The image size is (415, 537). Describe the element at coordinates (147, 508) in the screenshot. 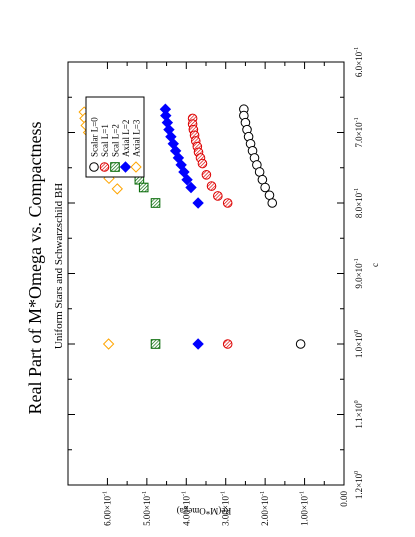

I see `y-tick-label: 5.00×10-1` at that location.